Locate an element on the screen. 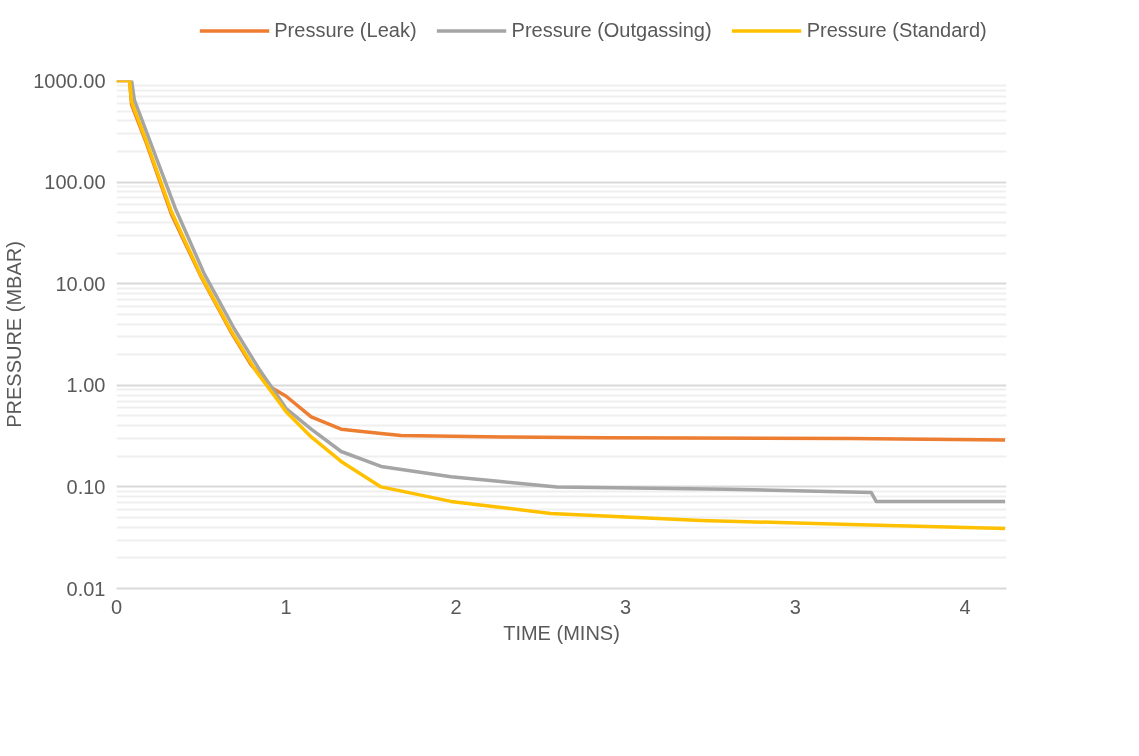 Image resolution: width=1139 pixels, height=756 pixels. x-tick-label: 1 is located at coordinates (286, 606).